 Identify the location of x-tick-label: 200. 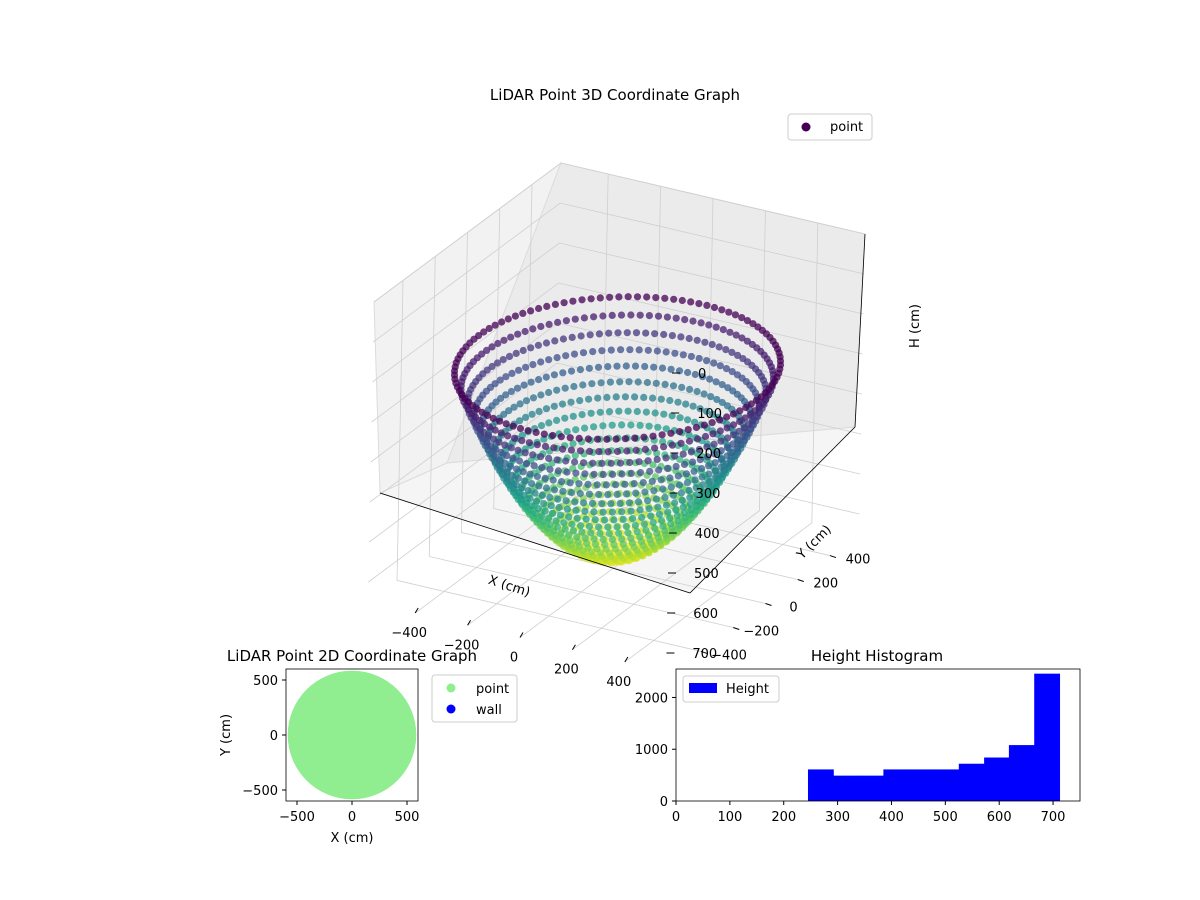
(566, 670).